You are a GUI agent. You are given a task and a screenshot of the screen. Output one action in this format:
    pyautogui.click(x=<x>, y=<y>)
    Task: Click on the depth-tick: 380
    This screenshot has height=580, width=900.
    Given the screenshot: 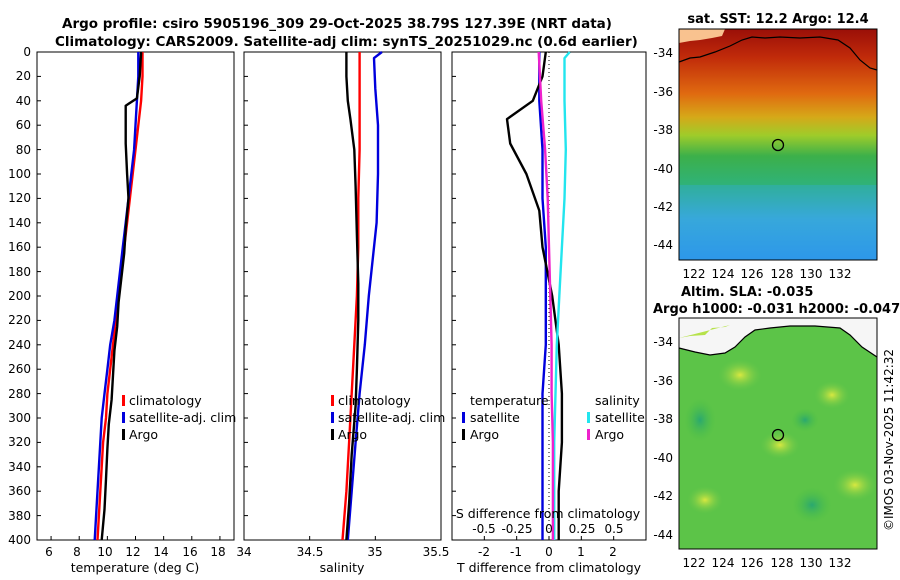 What is the action you would take?
    pyautogui.click(x=19, y=516)
    